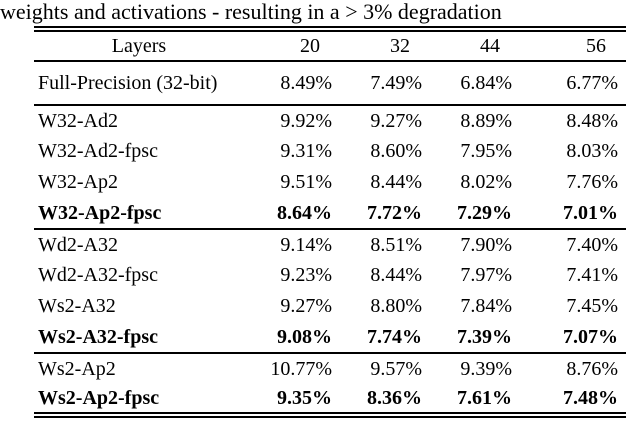  I want to click on table-row: Ws2-Ap2-fpsc 9.35% 8.36% 7.61% 7.48%, so click(330, 399).